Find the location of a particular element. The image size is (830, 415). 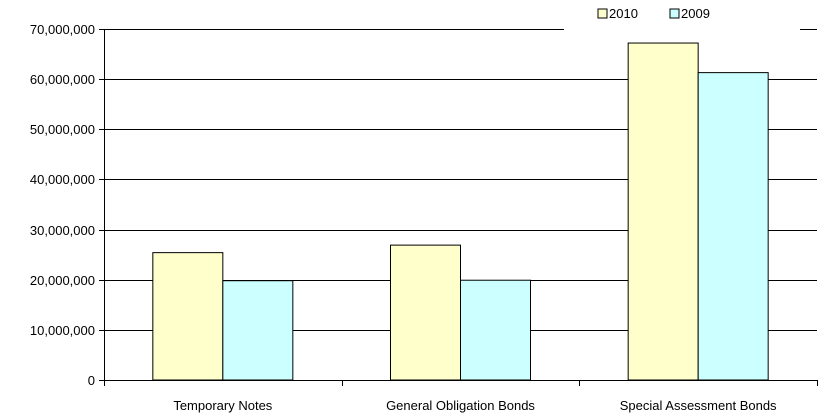

legend: 2010 2009 is located at coordinates (682, 17).